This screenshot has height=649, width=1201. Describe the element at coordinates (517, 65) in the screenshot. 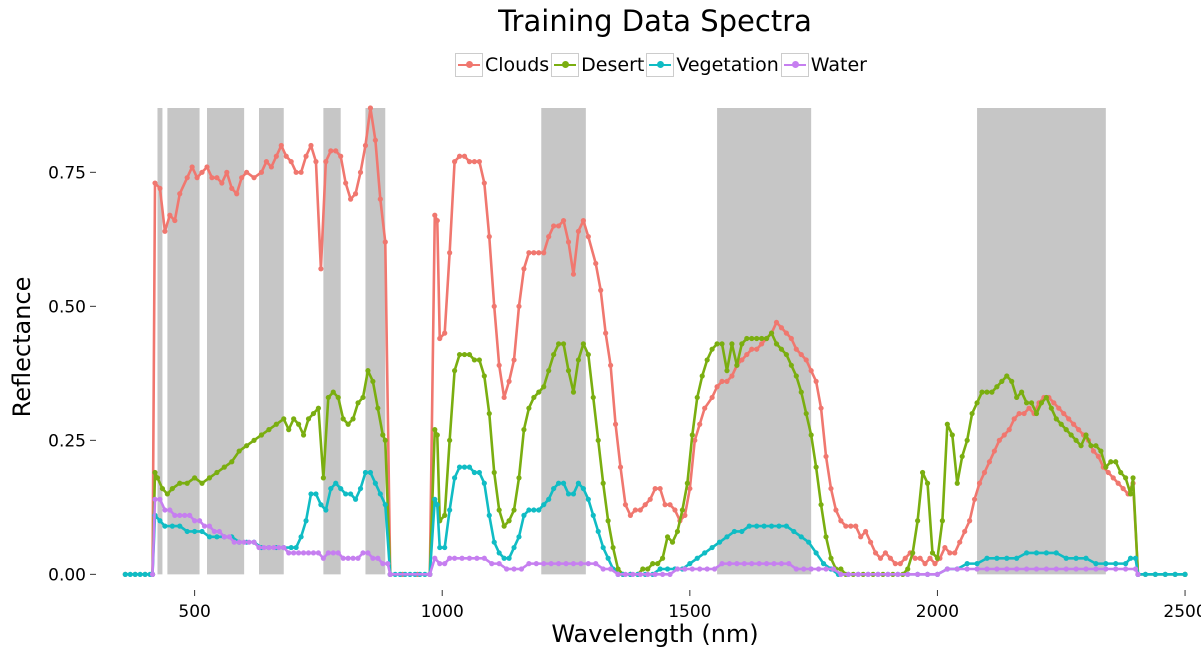

I see `legend-label-clouds: Clouds` at that location.